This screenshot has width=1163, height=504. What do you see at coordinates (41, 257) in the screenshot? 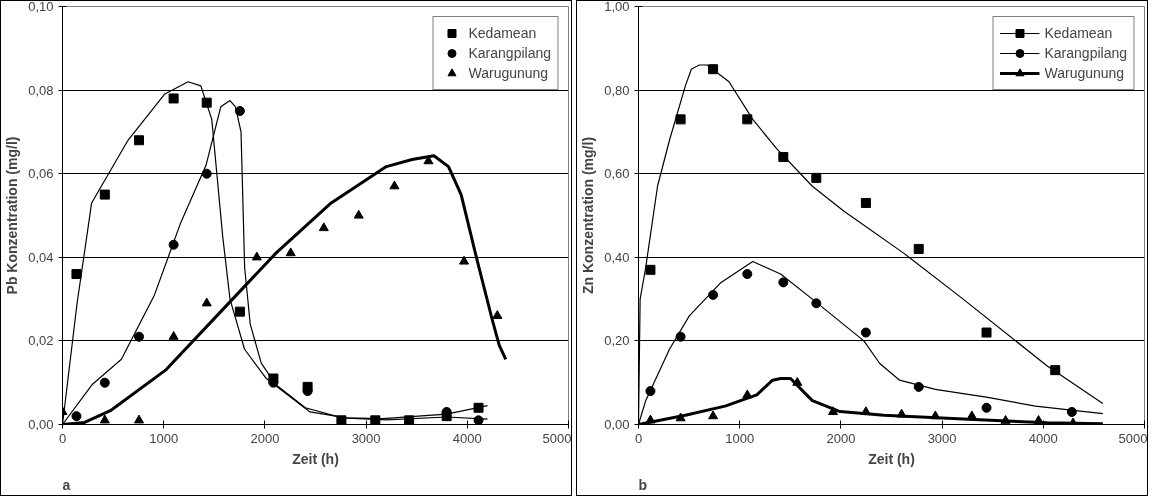
I see `y-tick-label: 0,04` at bounding box center [41, 257].